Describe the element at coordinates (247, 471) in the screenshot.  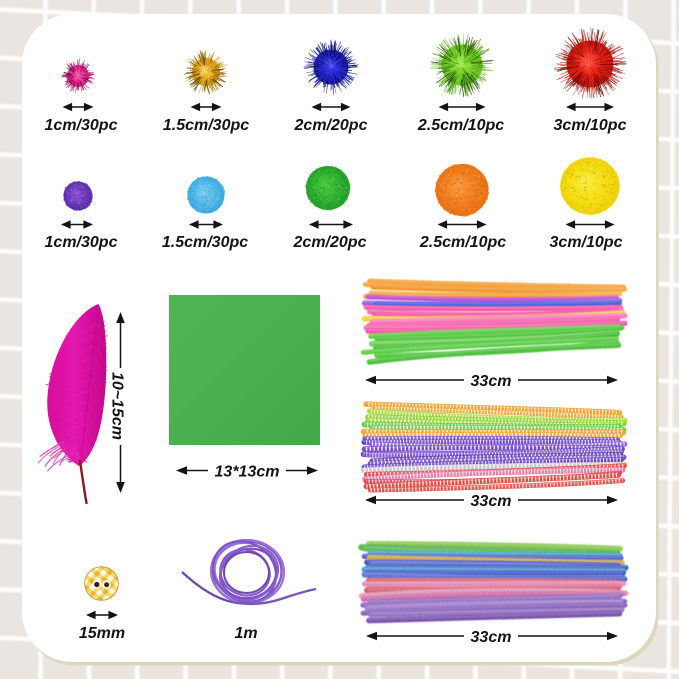
I see `svg-text: 13*13cm` at that location.